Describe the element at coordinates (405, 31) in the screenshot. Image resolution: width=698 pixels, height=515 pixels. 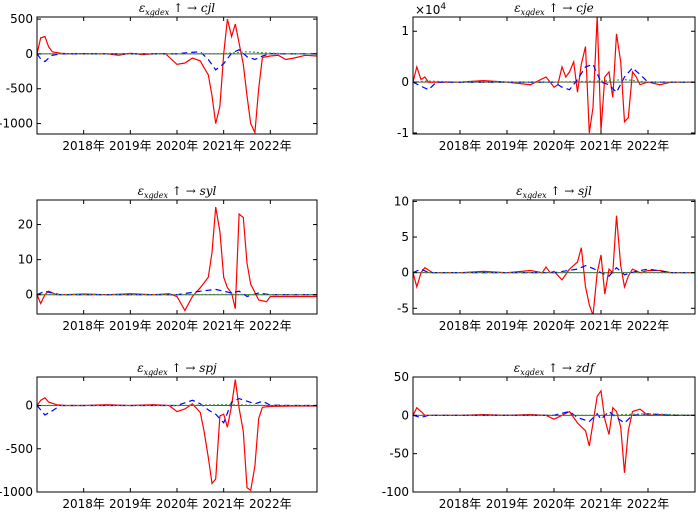
I see `y-tick-label: 1` at that location.